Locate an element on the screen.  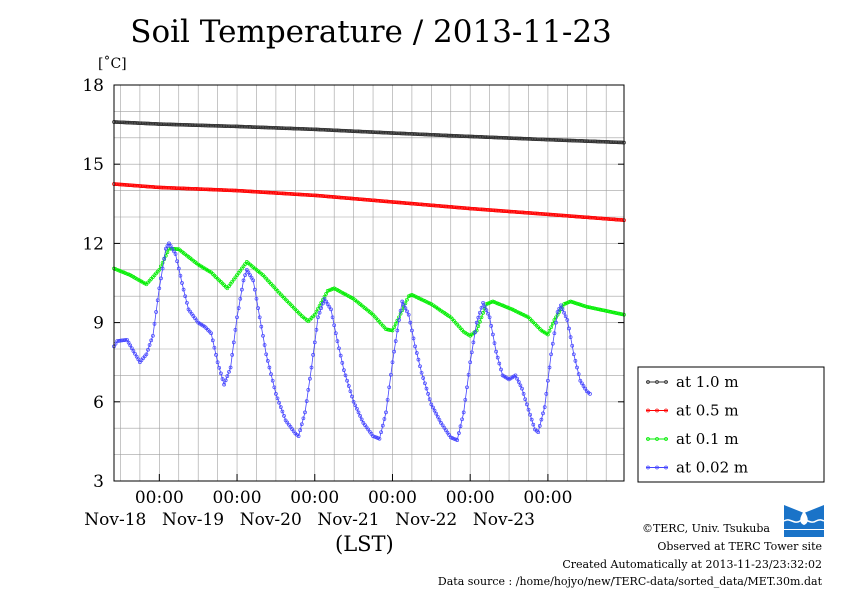
legend-marker is located at coordinates (648, 410).